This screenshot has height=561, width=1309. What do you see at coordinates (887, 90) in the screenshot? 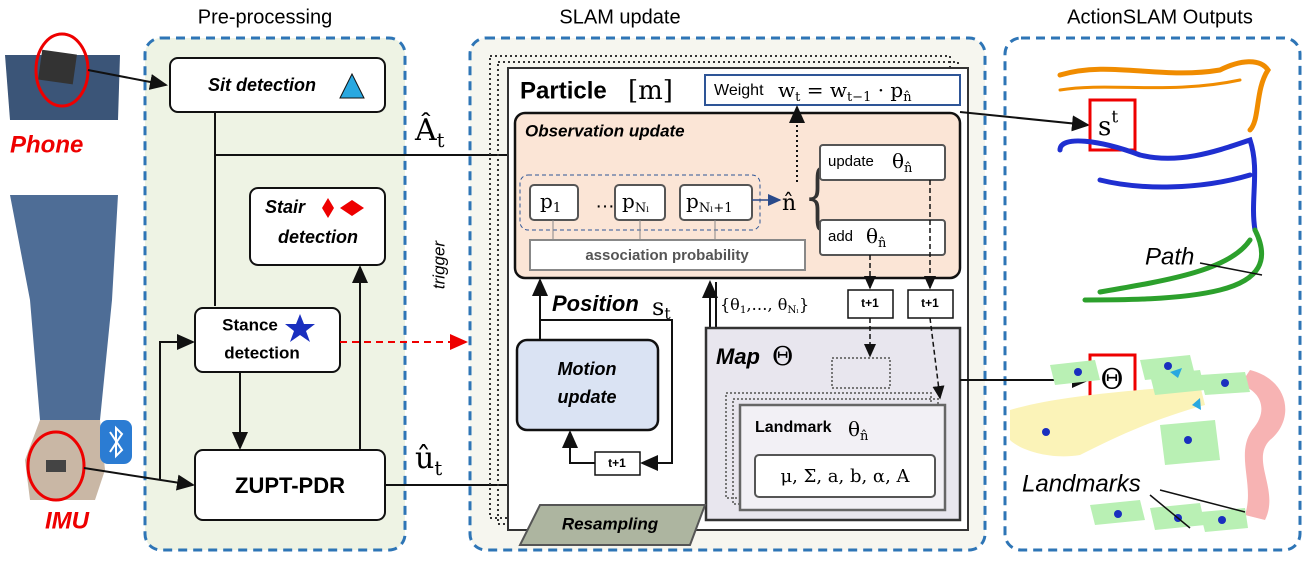
I see `math-part: · p` at bounding box center [887, 90].